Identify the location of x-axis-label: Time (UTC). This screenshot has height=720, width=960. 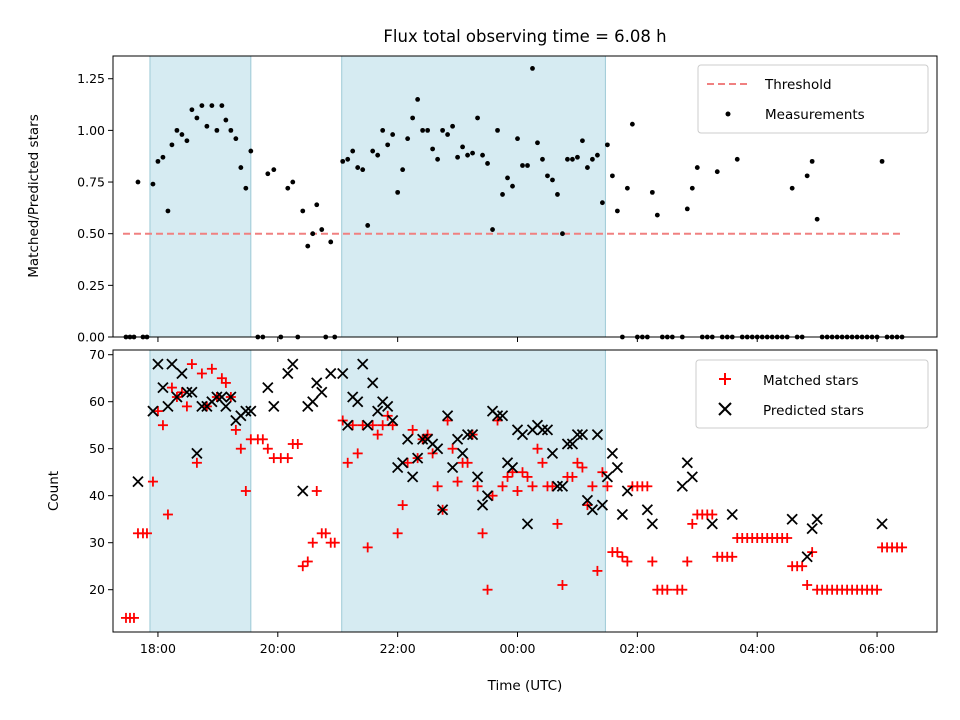
(525, 686).